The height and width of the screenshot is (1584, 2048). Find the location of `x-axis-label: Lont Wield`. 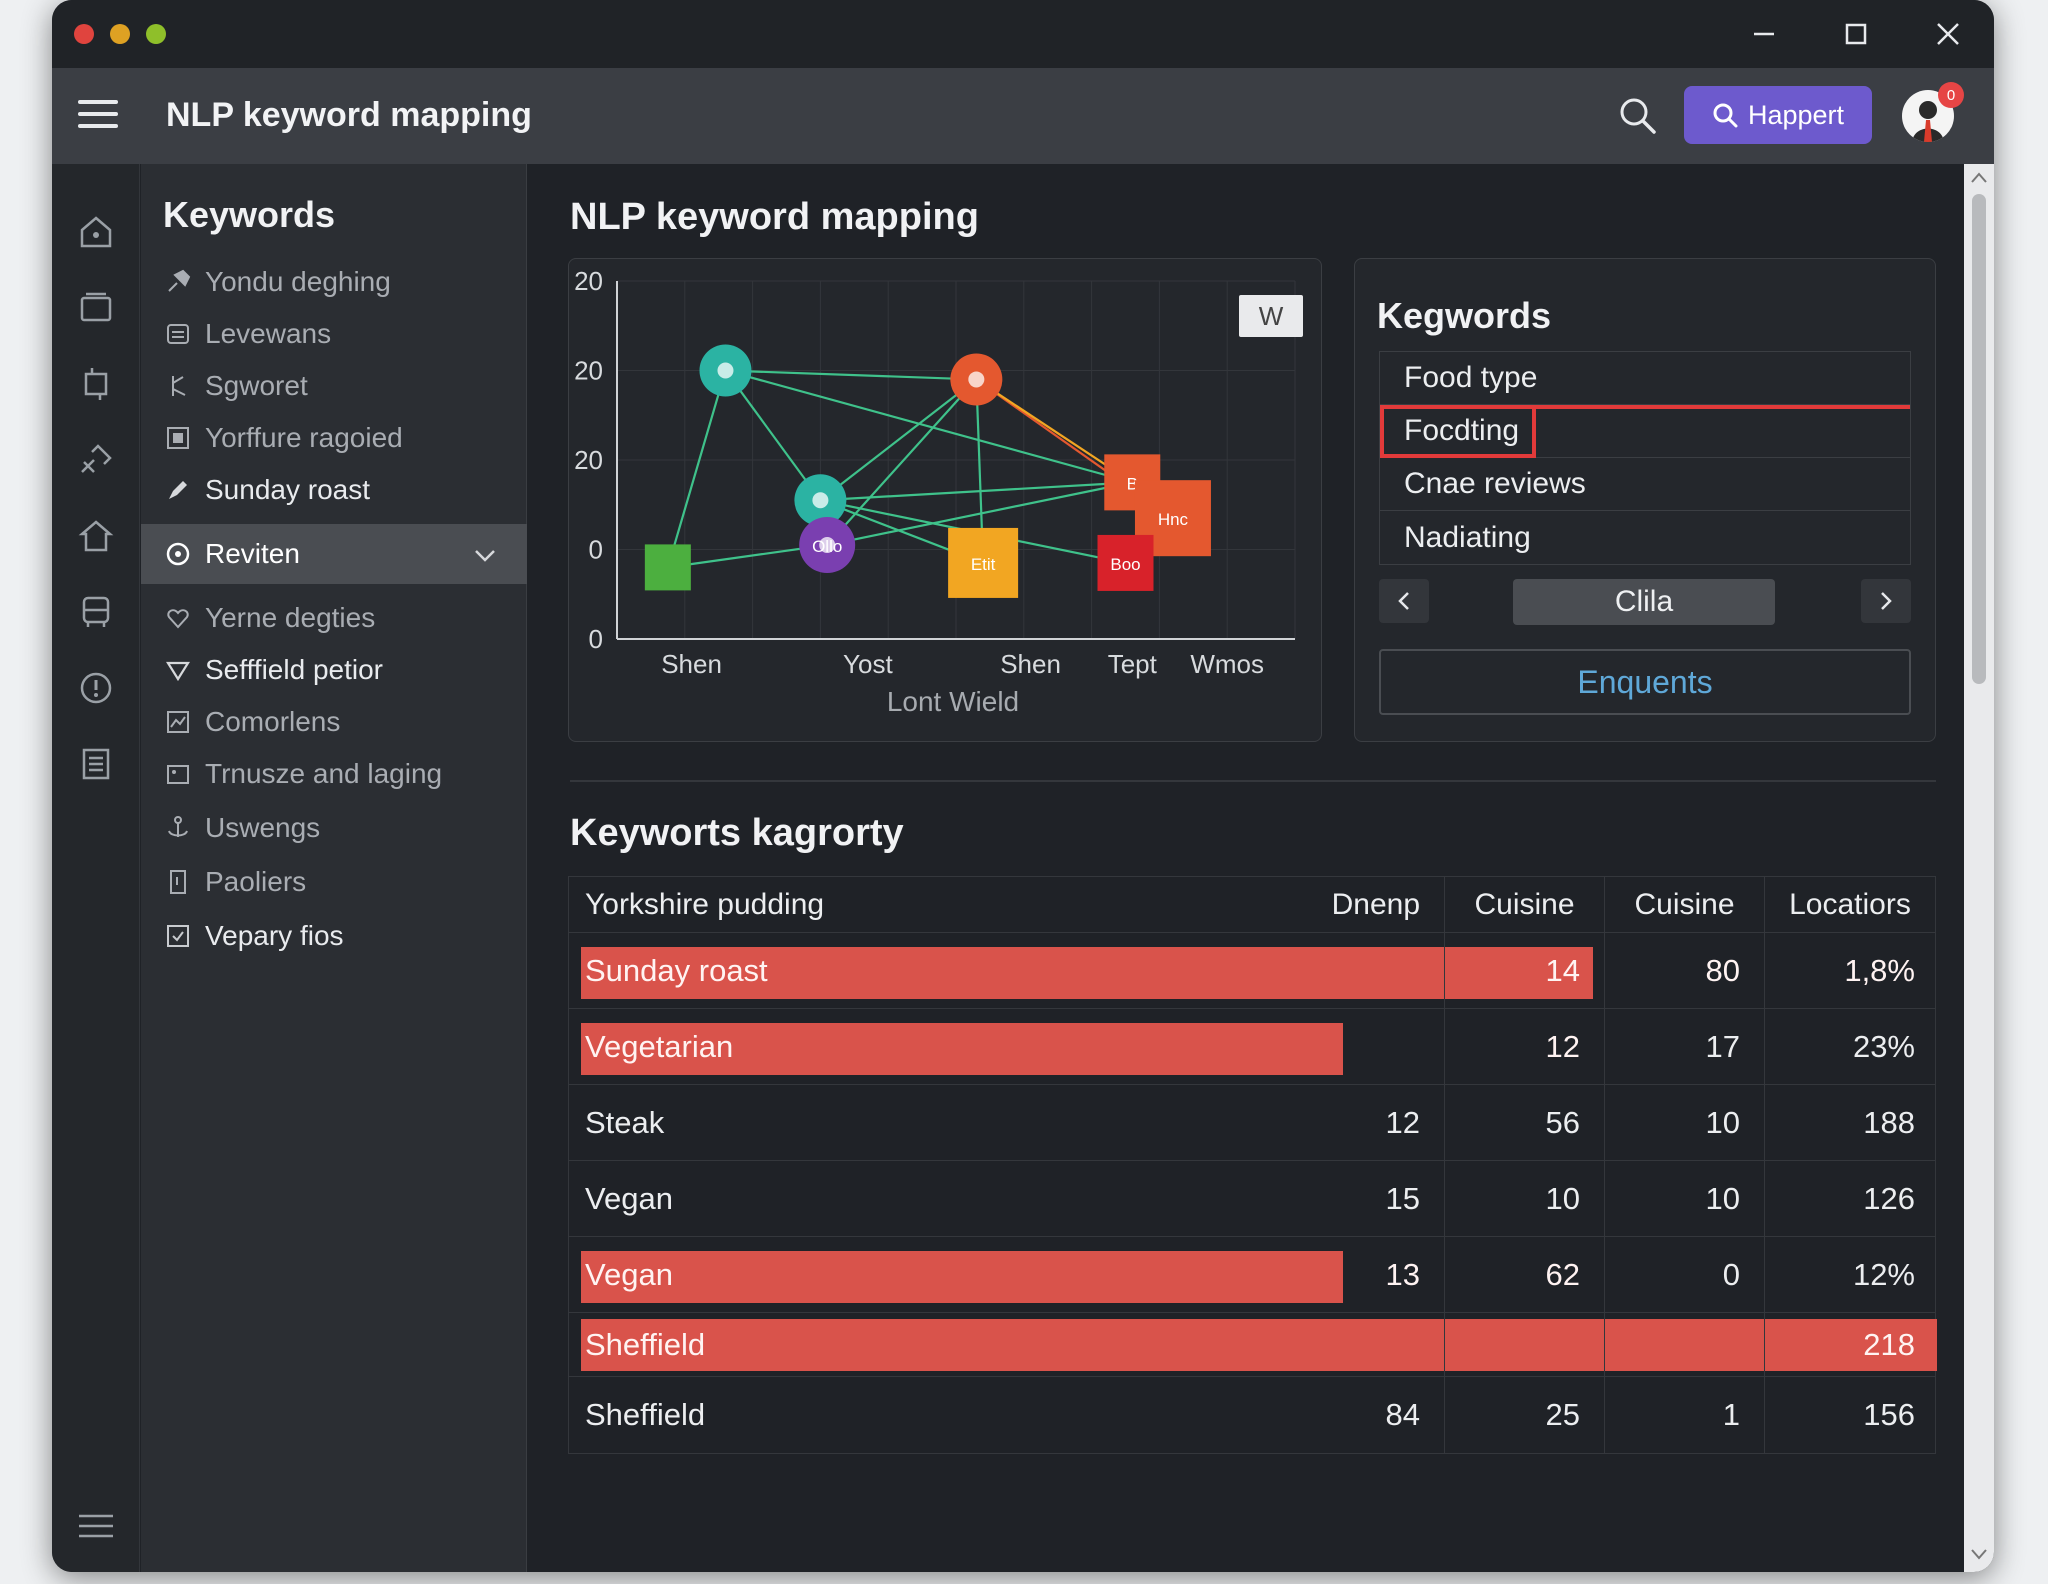

x-axis-label: Lont Wield is located at coordinates (953, 701).